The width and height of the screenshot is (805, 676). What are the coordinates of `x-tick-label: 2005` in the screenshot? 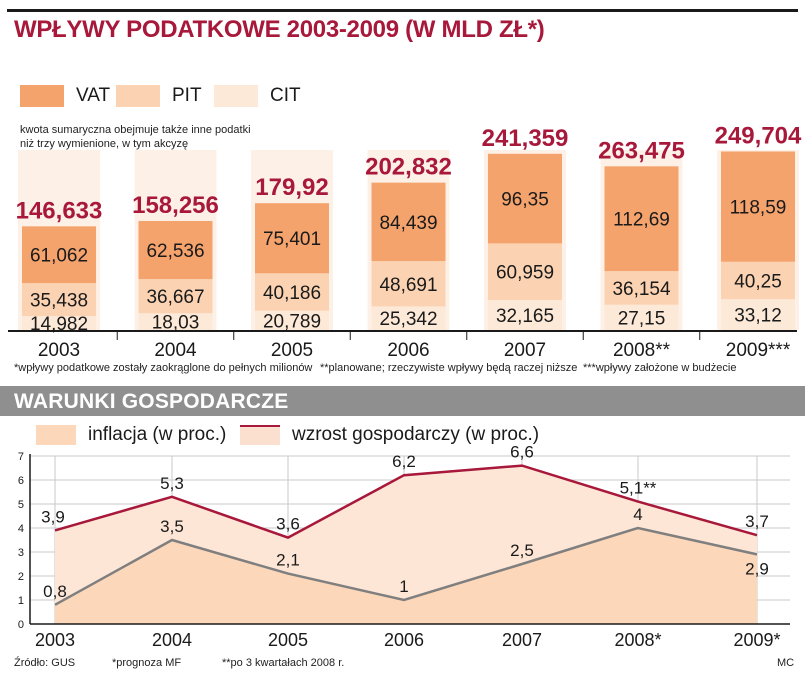 It's located at (292, 350).